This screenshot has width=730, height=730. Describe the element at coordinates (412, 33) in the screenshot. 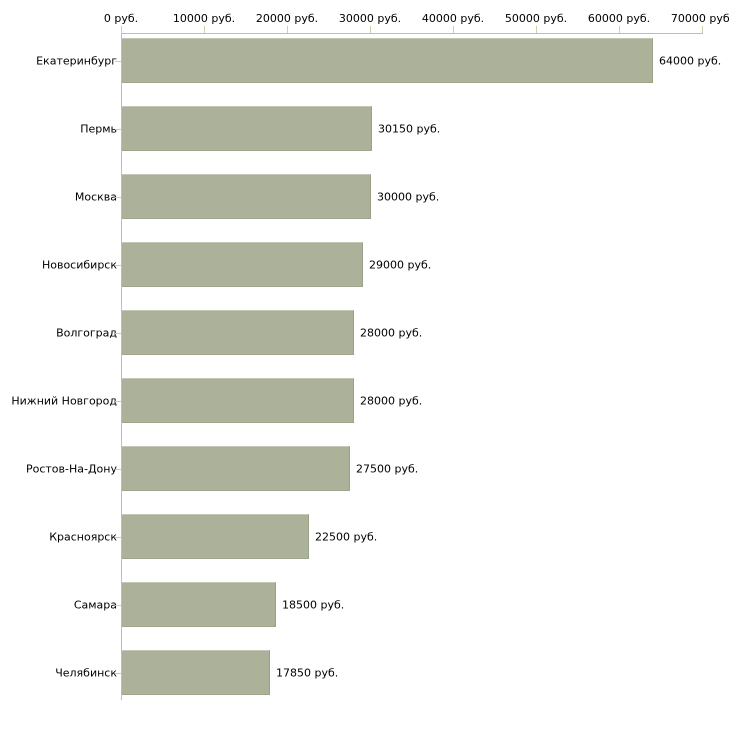

I see `x-axis-line` at that location.